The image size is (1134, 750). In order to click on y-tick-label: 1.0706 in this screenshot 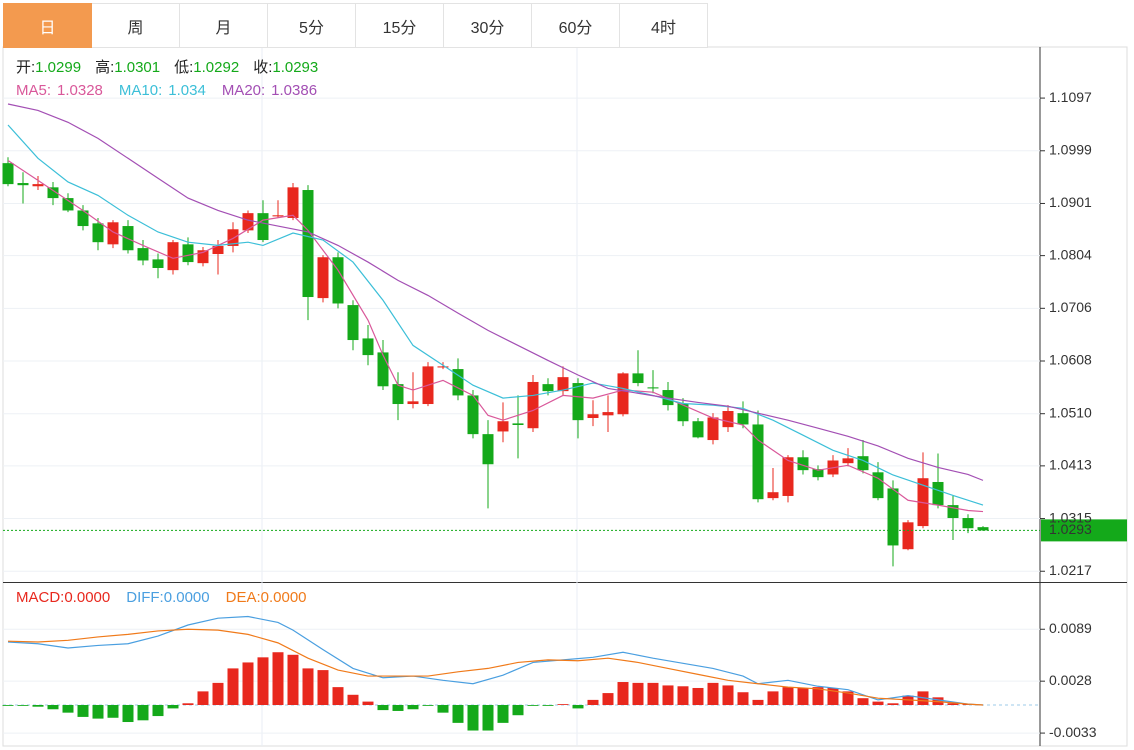, I will do `click(1070, 307)`.